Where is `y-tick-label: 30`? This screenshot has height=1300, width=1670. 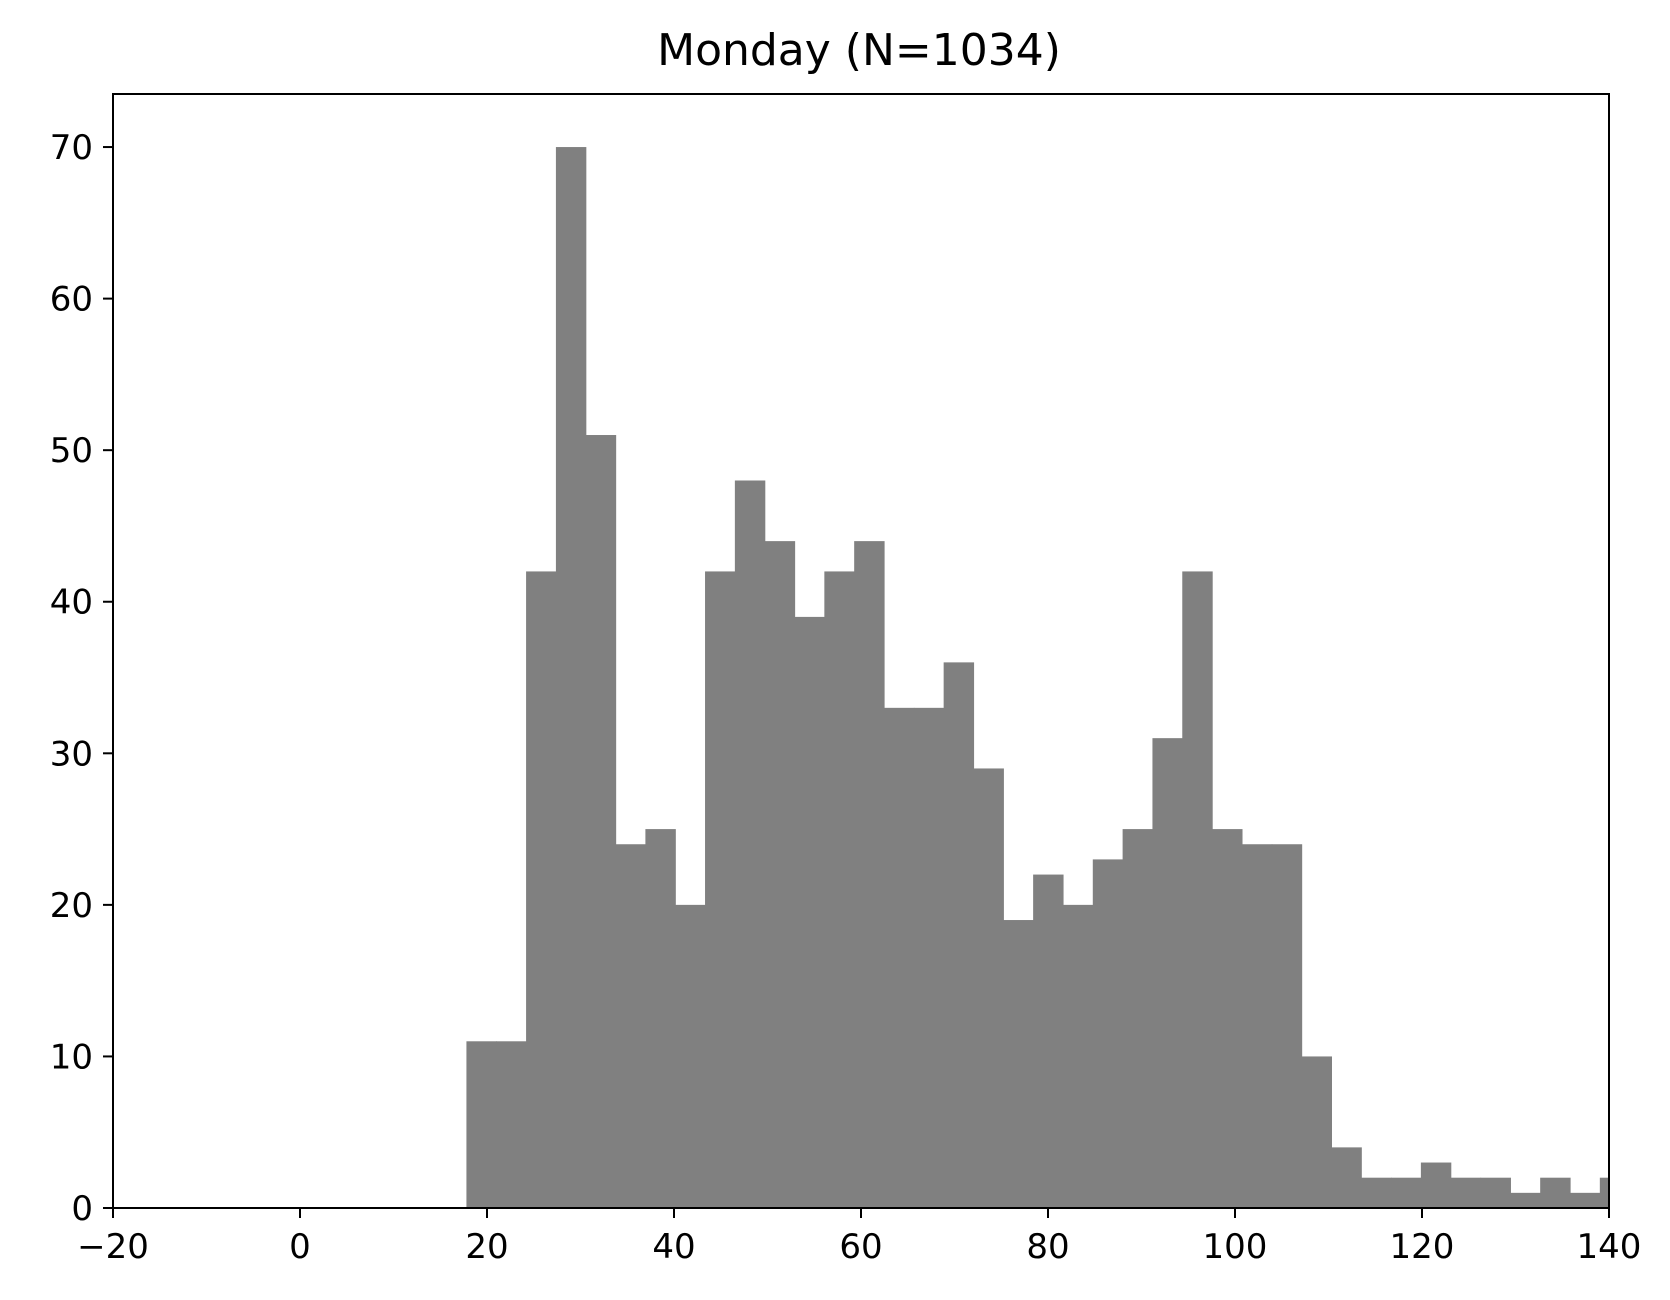
y-tick-label: 30 is located at coordinates (71, 754).